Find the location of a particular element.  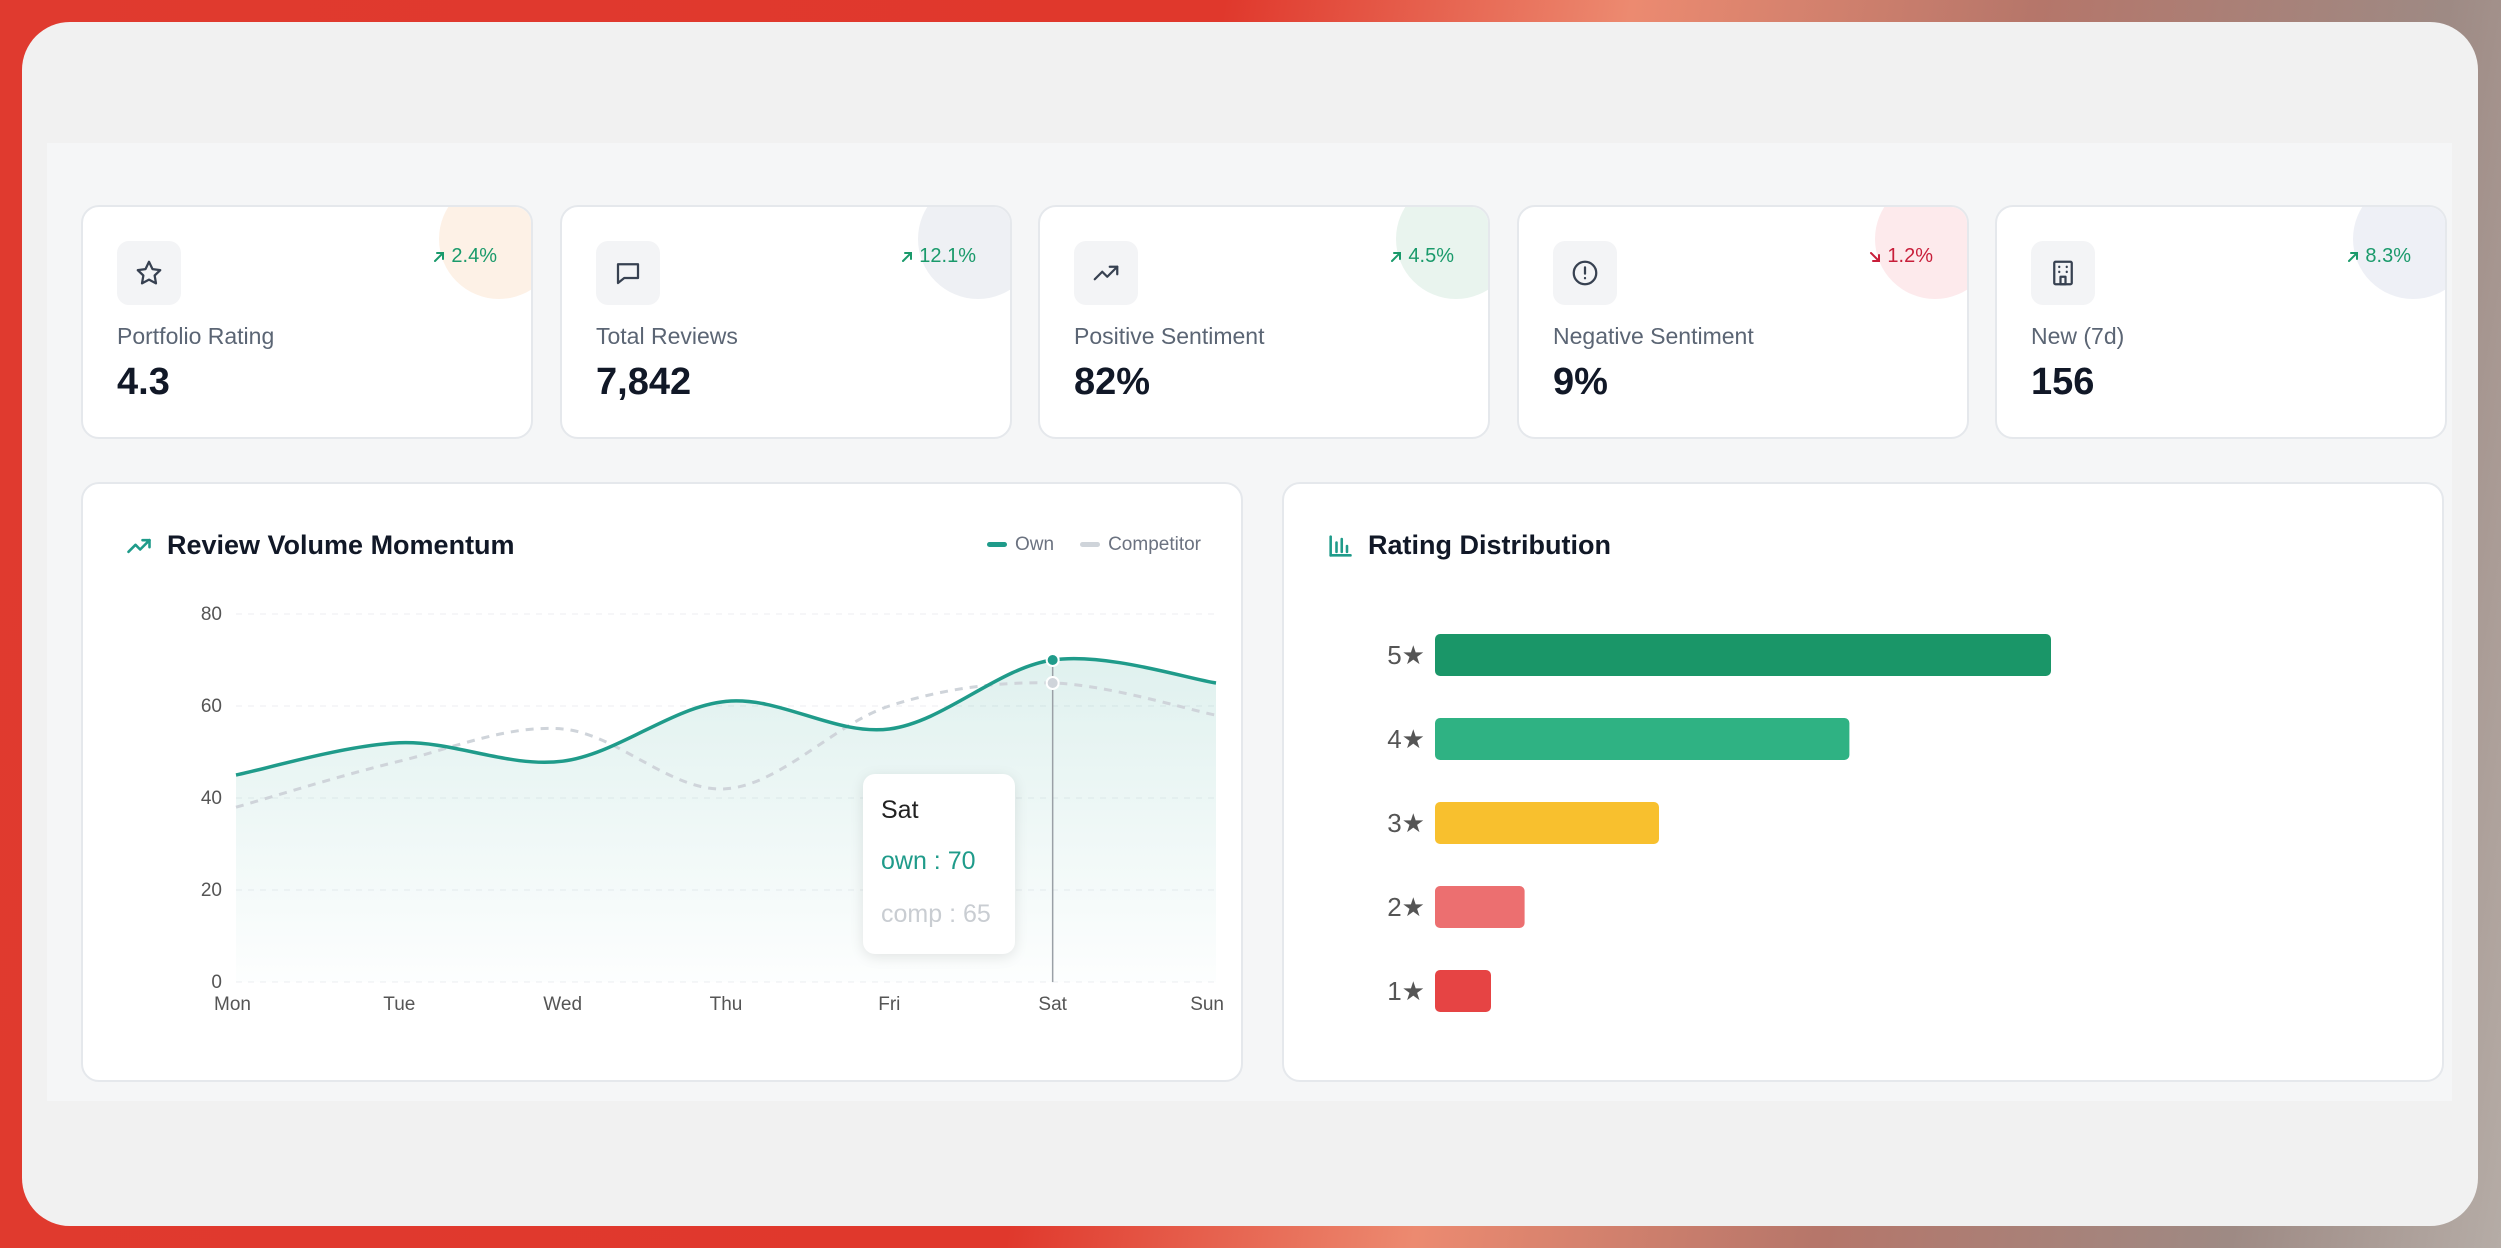

chart-legend: Own Competitor is located at coordinates (1094, 545).